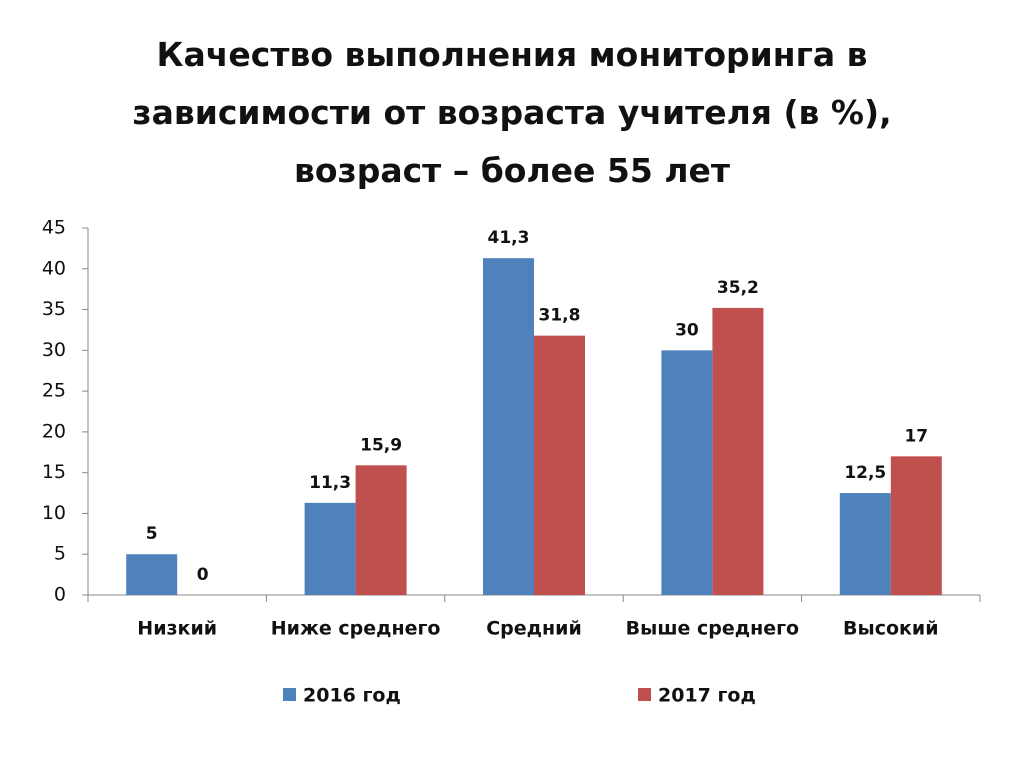  Describe the element at coordinates (381, 445) in the screenshot. I see `value-label: 15,9` at that location.